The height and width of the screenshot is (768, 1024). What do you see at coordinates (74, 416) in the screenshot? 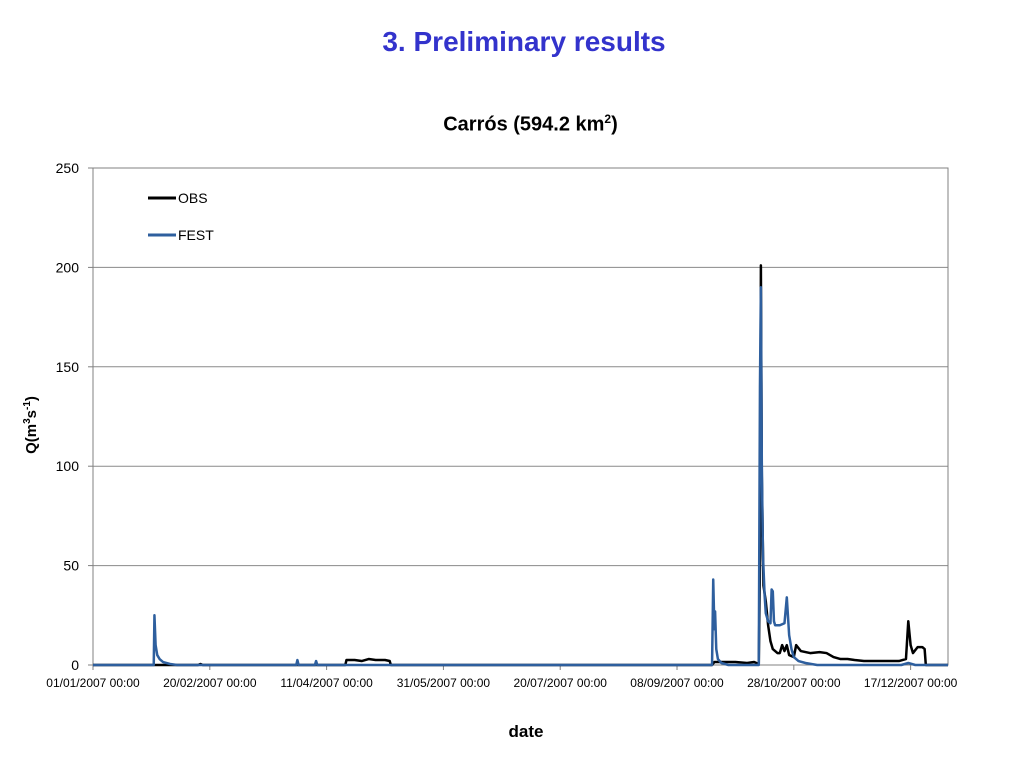
I see `y-axis-ticks: 0 50 100 150 200 250` at bounding box center [74, 416].